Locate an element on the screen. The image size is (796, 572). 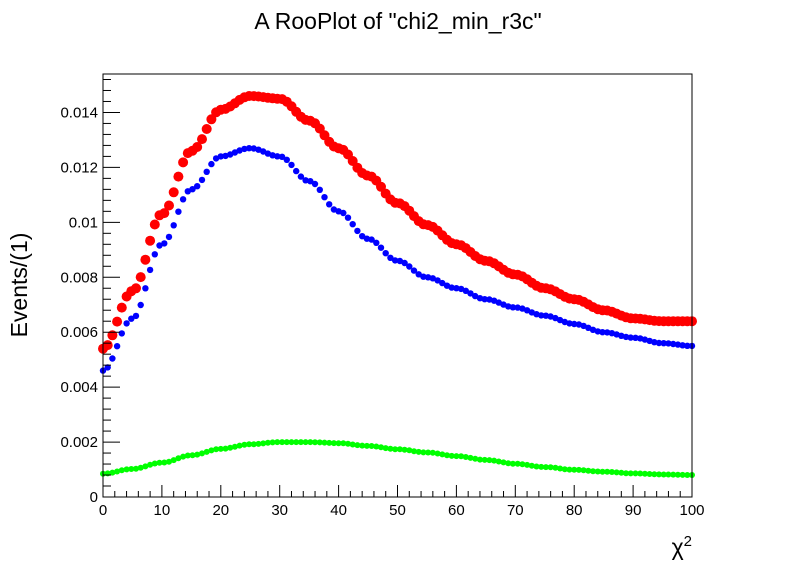
x-tick-label: 20 is located at coordinates (220, 510).